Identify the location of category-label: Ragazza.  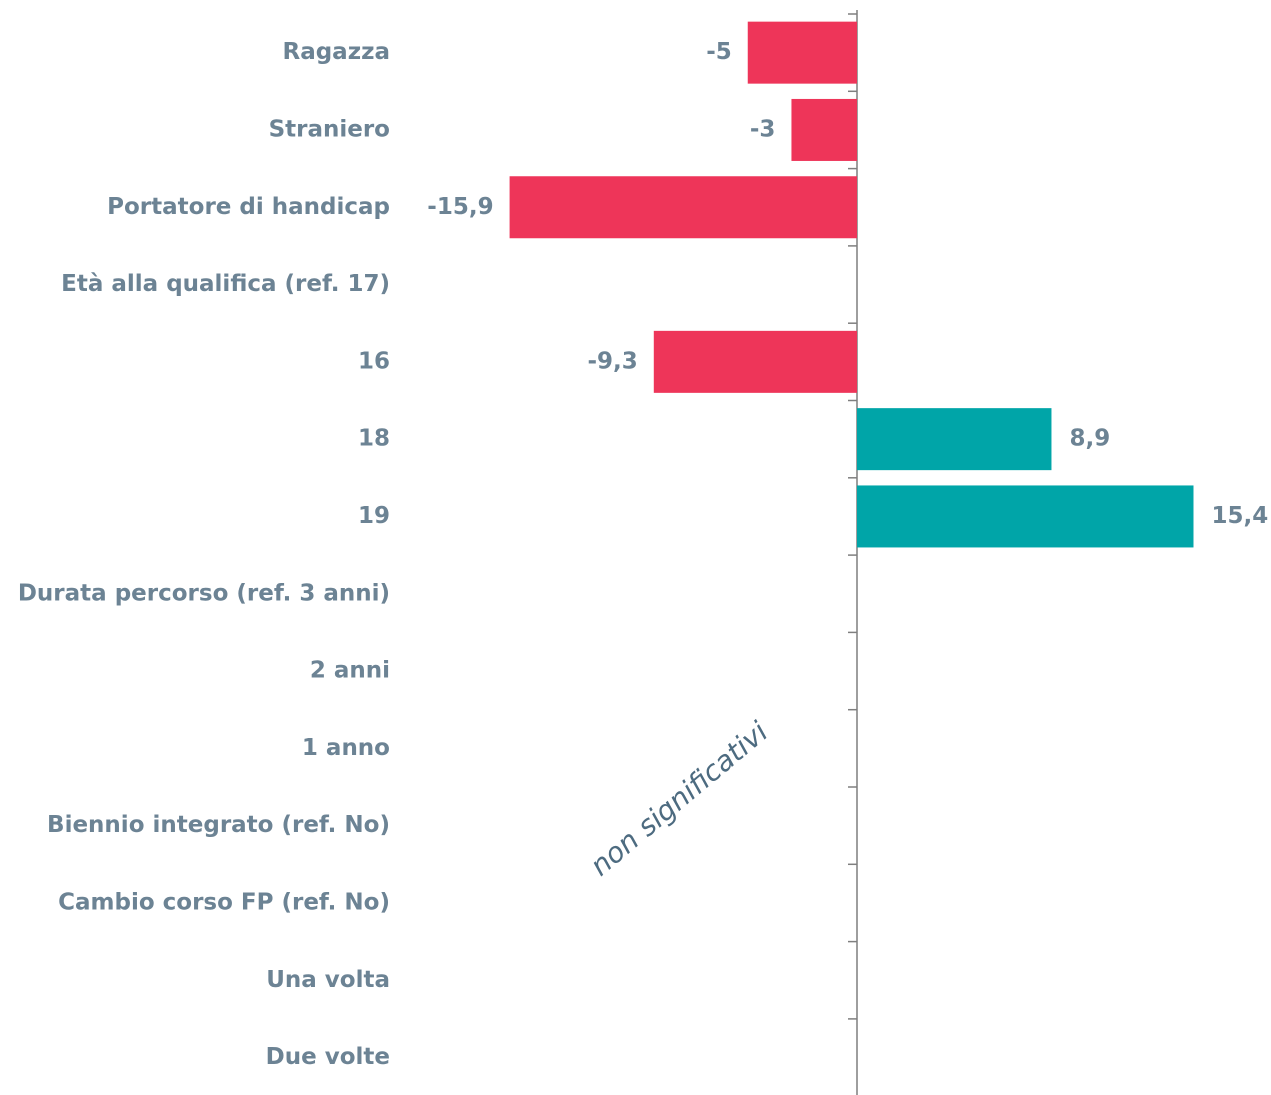
(336, 52).